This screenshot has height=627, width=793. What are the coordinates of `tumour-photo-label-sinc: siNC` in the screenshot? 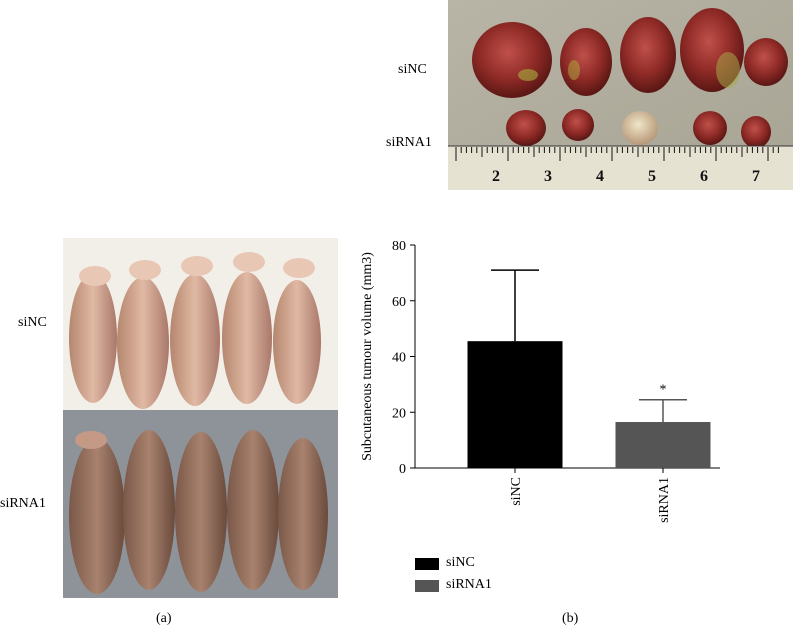 It's located at (412, 69).